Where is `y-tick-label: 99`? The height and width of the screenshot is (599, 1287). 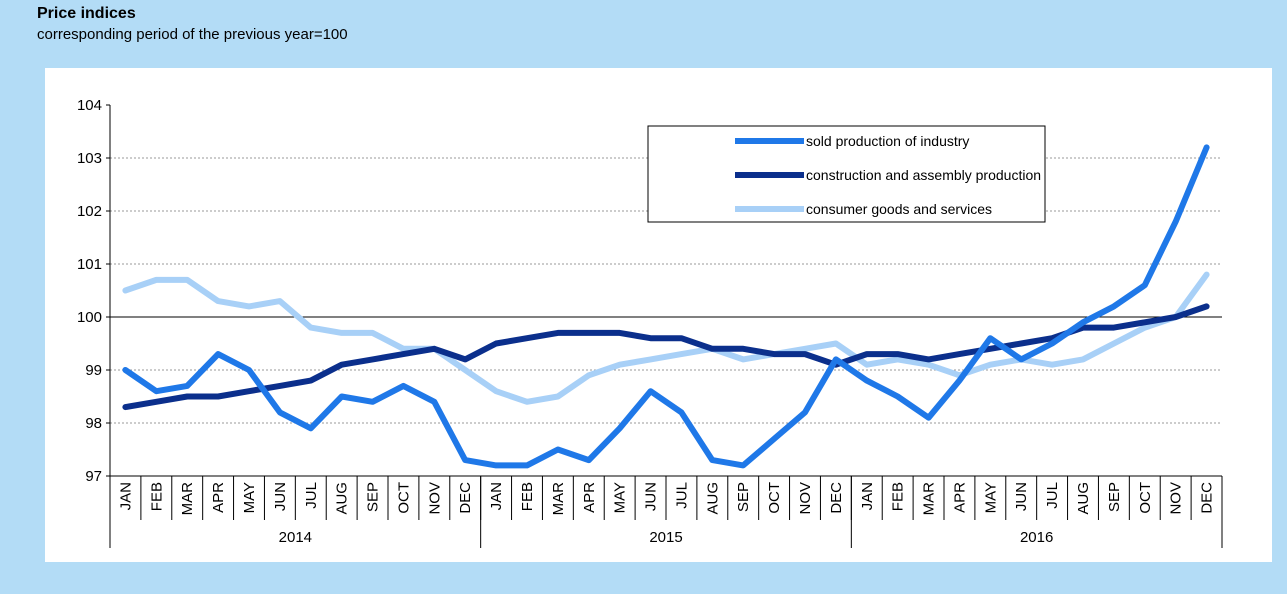 y-tick-label: 99 is located at coordinates (93, 370).